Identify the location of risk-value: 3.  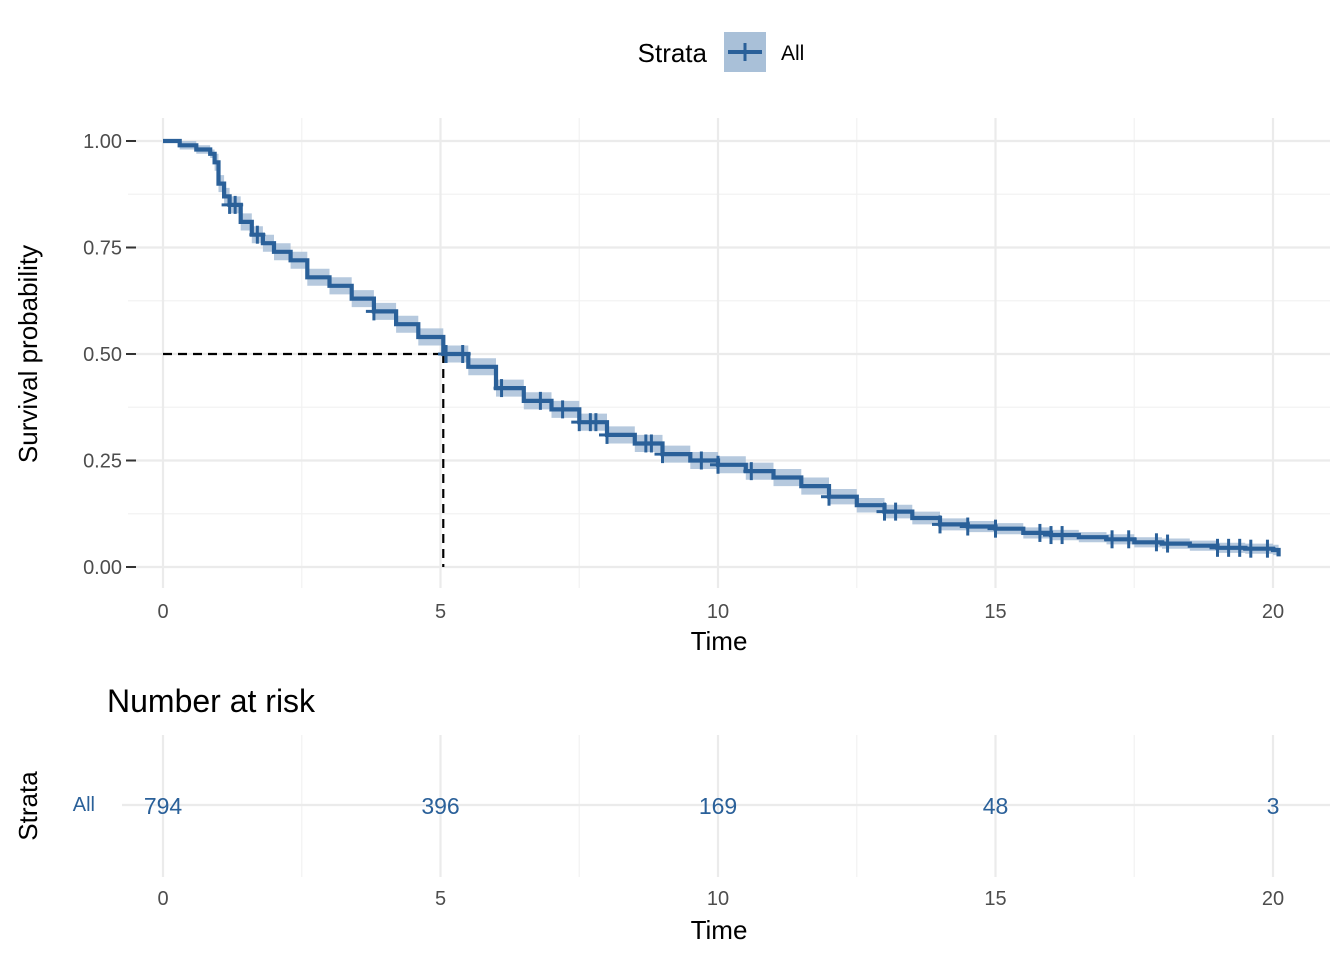
(1273, 806).